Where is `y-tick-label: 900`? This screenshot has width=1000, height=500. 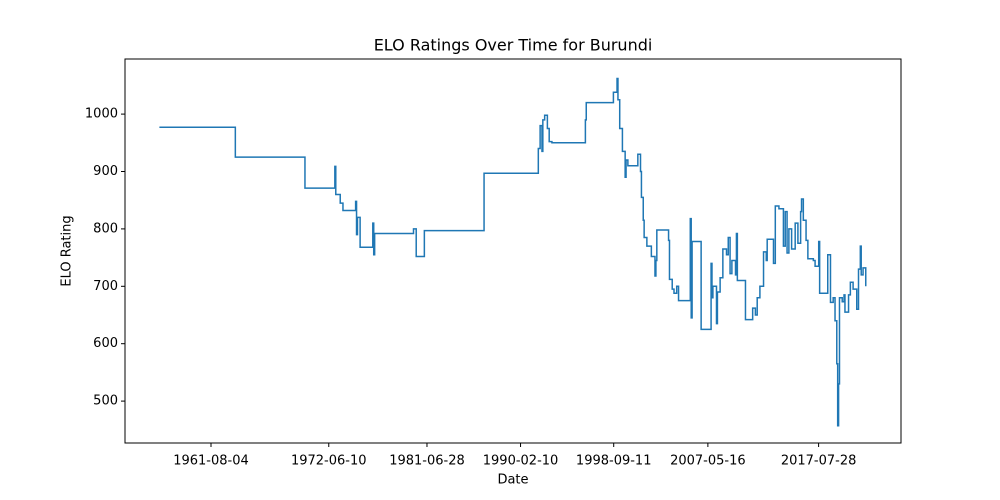
y-tick-label: 900 is located at coordinates (105, 171).